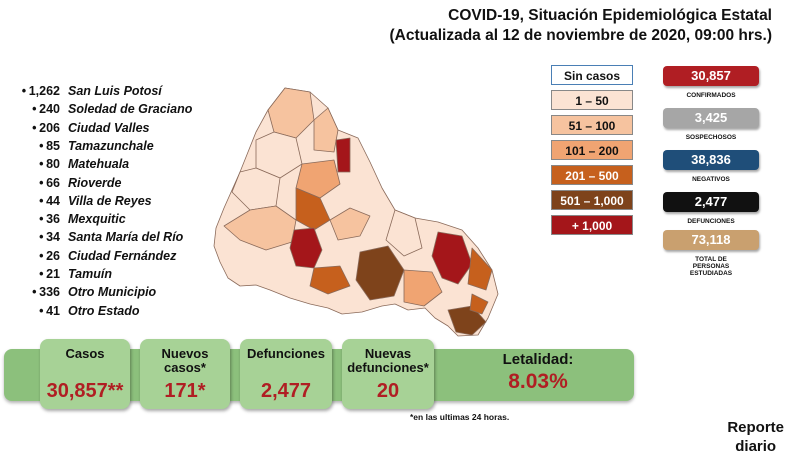 The height and width of the screenshot is (466, 800). Describe the element at coordinates (80, 202) in the screenshot. I see `municipality-row: • 44 Villa de Reyes` at that location.